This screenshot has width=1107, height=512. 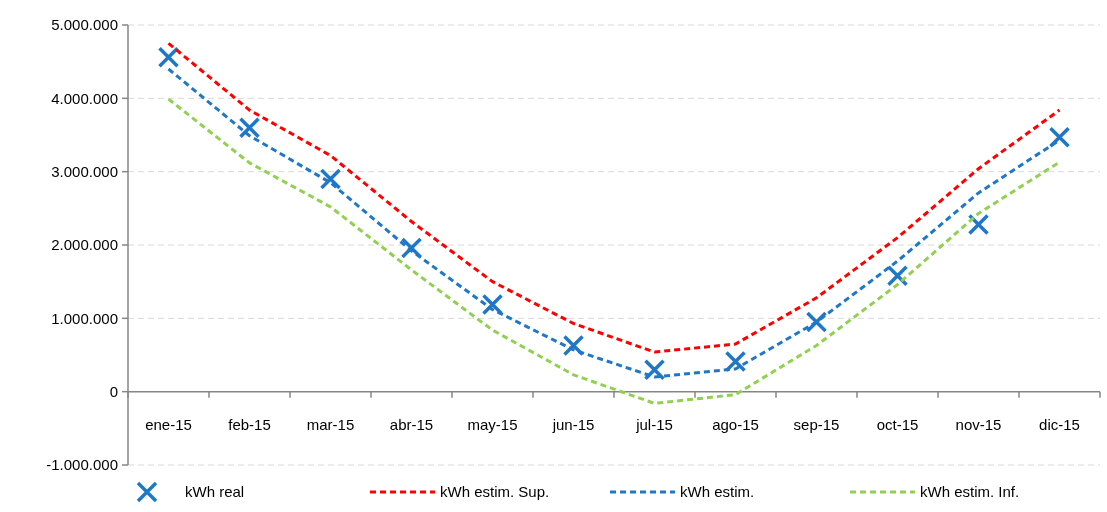 What do you see at coordinates (1059, 424) in the screenshot?
I see `x-tick-label: dic-15` at bounding box center [1059, 424].